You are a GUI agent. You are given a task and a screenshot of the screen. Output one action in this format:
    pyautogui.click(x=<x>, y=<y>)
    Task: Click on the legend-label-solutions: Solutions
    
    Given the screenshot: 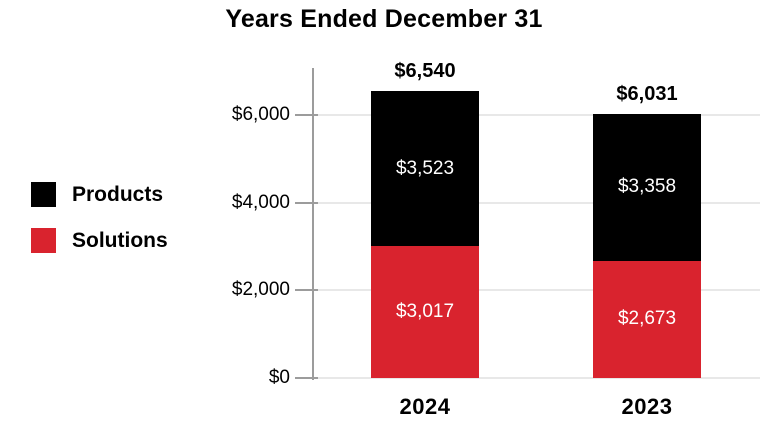 What is the action you would take?
    pyautogui.click(x=120, y=240)
    